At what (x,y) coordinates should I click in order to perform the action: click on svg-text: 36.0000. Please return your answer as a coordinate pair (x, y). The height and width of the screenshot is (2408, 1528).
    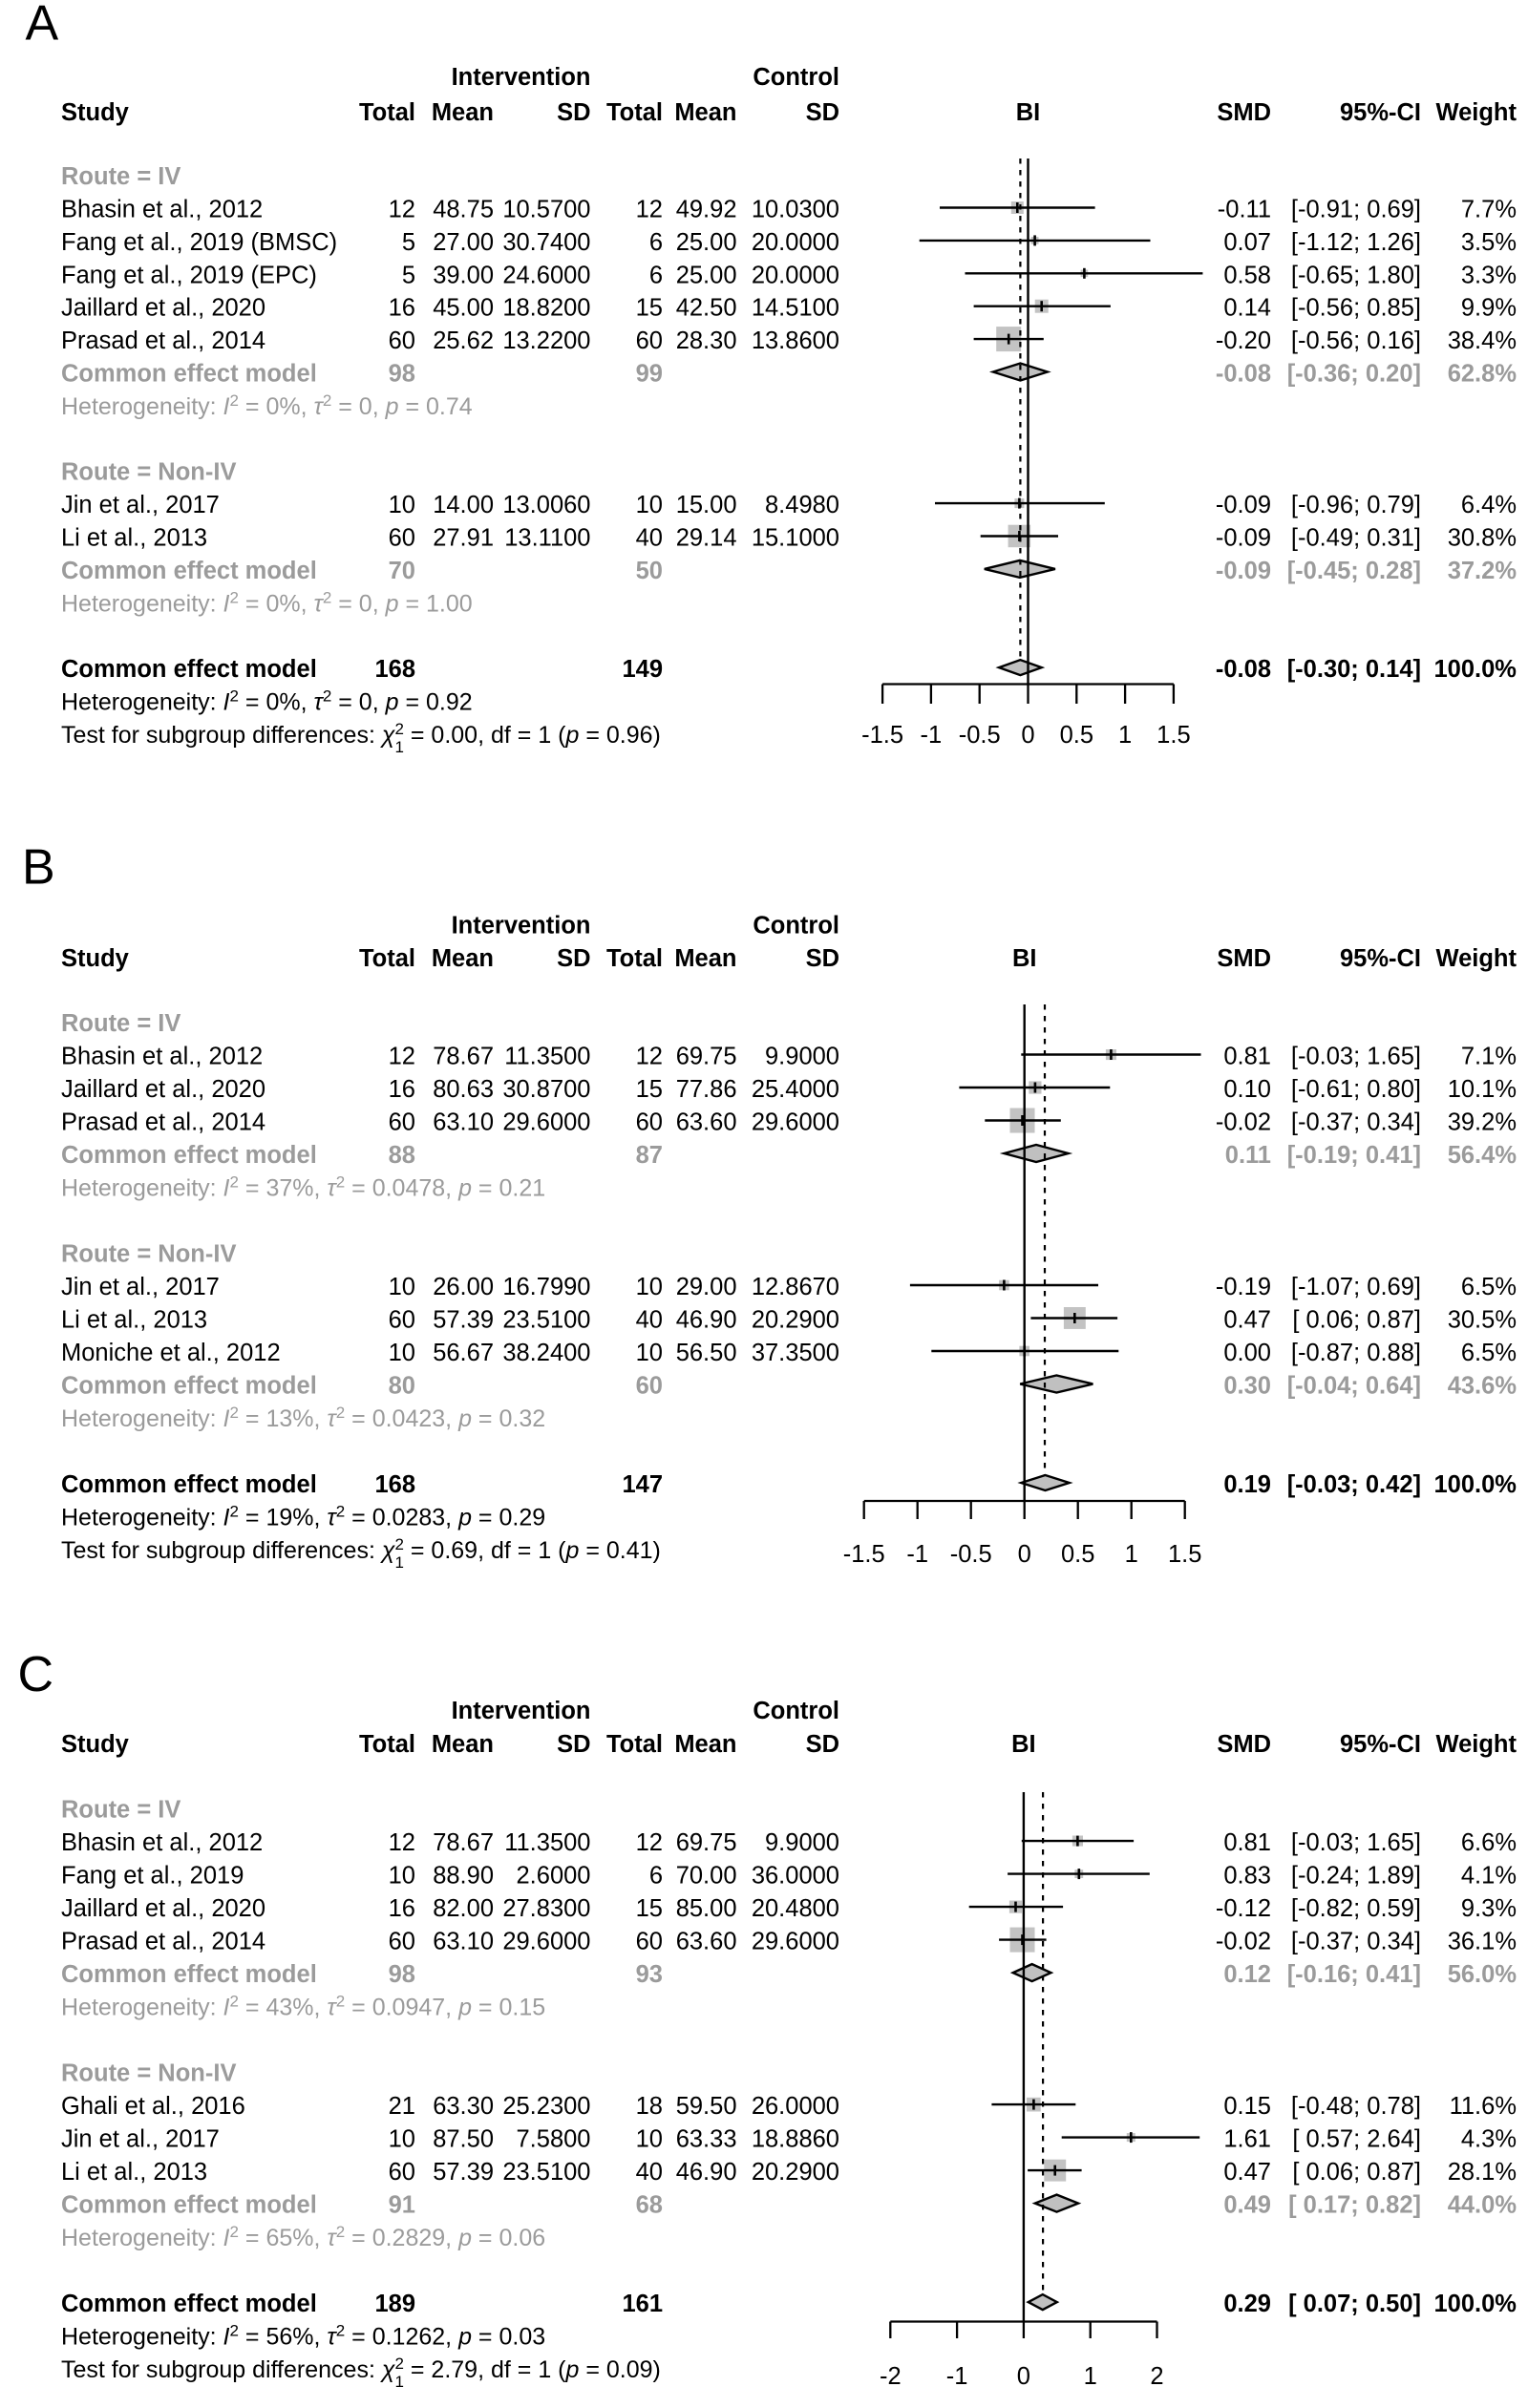
    Looking at the image, I should click on (795, 1876).